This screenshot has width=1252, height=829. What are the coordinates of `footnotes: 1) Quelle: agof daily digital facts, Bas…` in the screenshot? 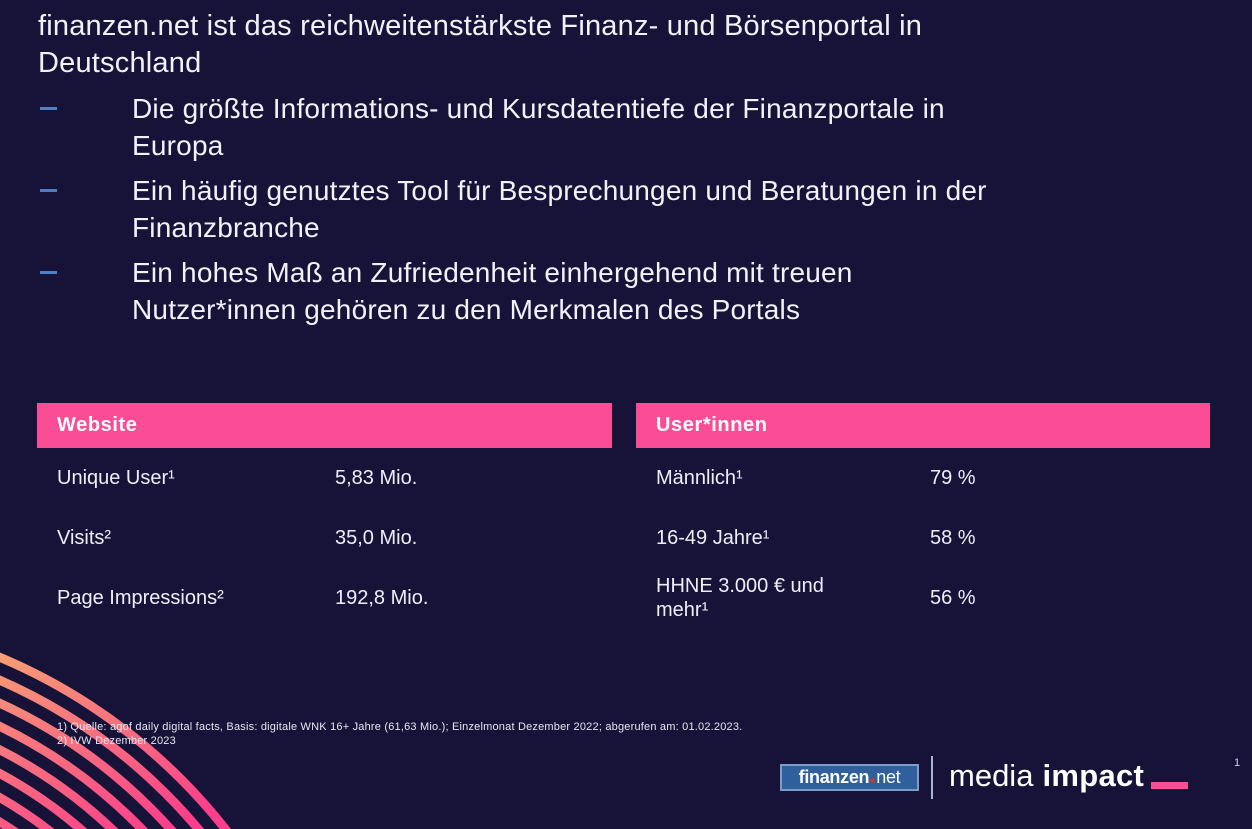 It's located at (399, 734).